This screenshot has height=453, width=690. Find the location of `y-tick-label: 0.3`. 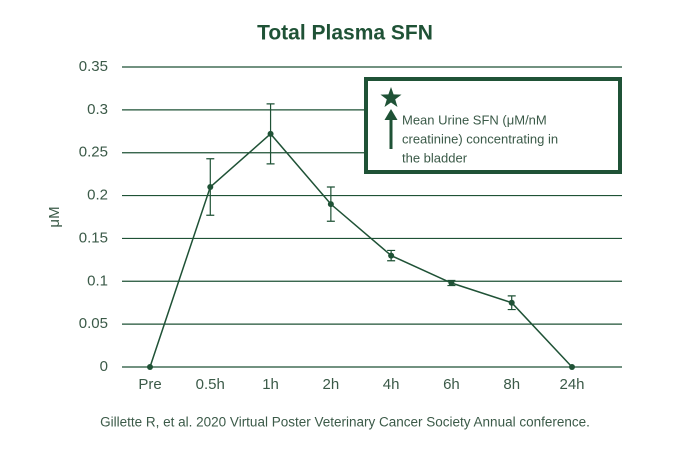

y-tick-label: 0.3 is located at coordinates (97, 109).